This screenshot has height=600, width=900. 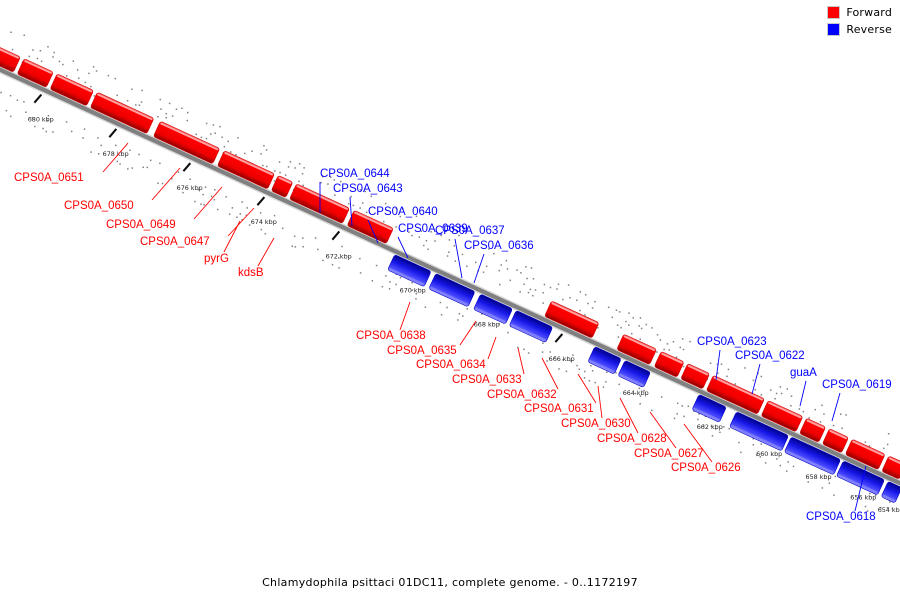 What do you see at coordinates (216, 259) in the screenshot?
I see `label-pyrg: pyrG` at bounding box center [216, 259].